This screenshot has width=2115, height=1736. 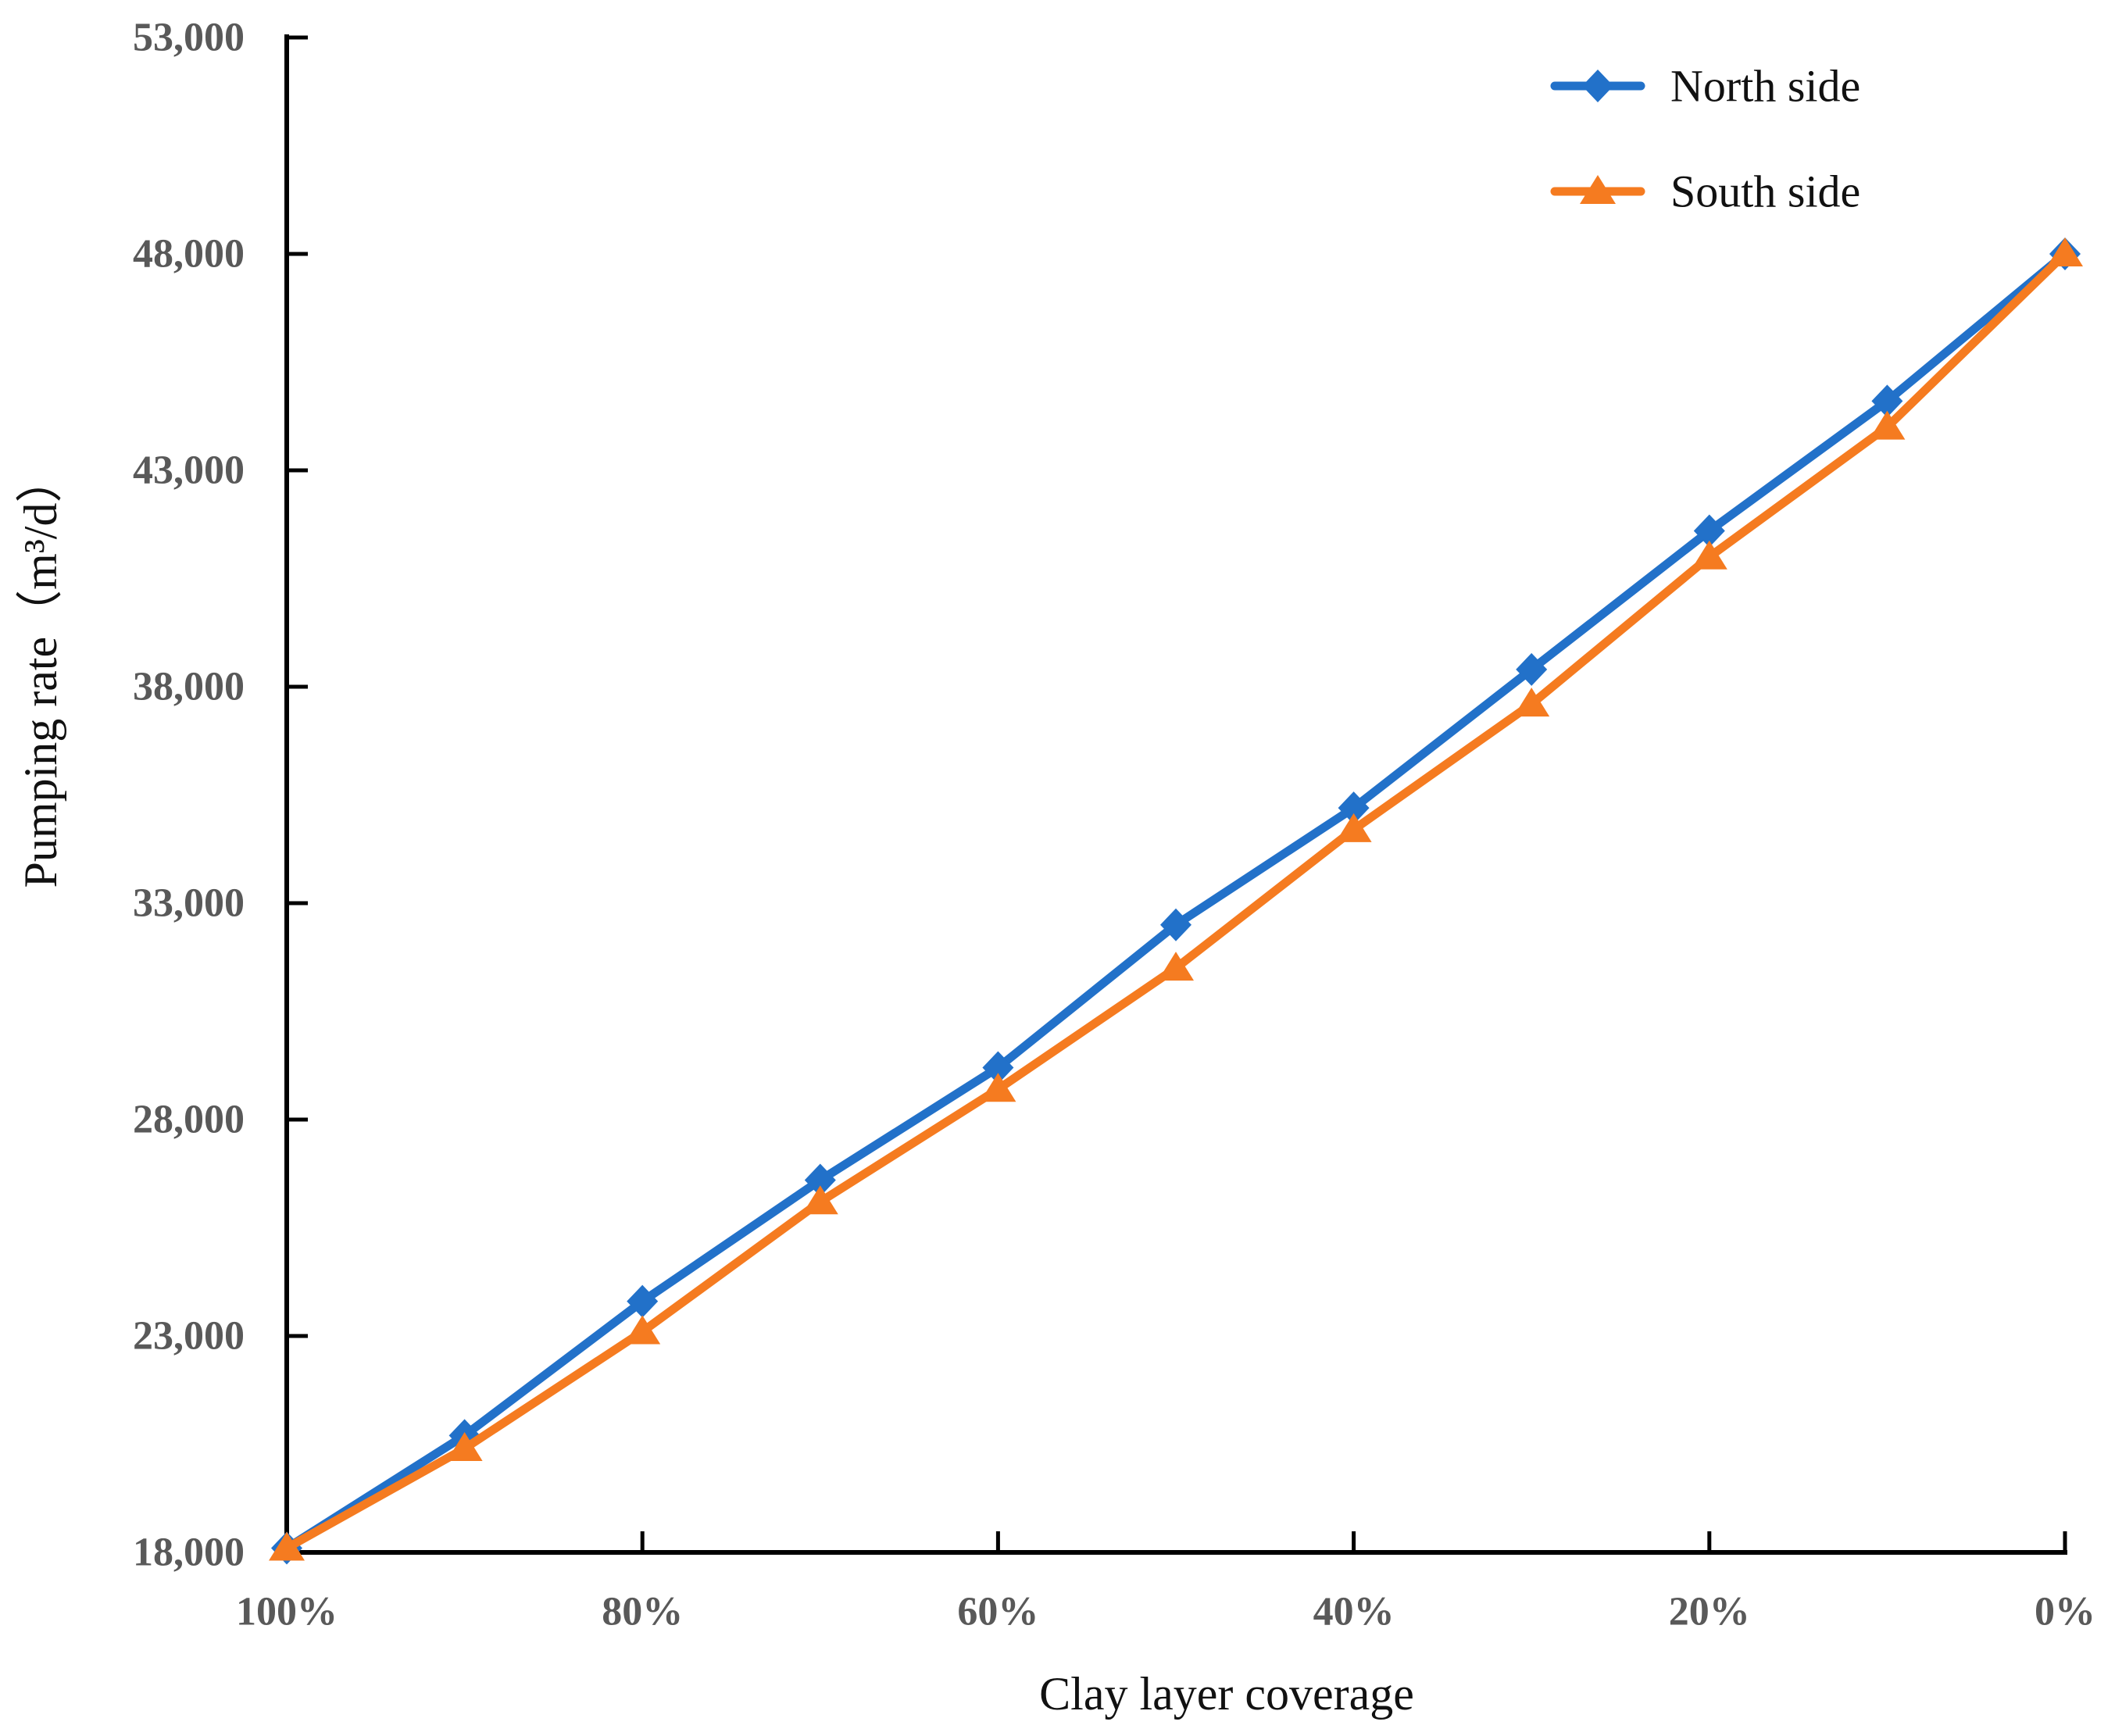 I want to click on x-tick-label: 80%, so click(x=642, y=1612).